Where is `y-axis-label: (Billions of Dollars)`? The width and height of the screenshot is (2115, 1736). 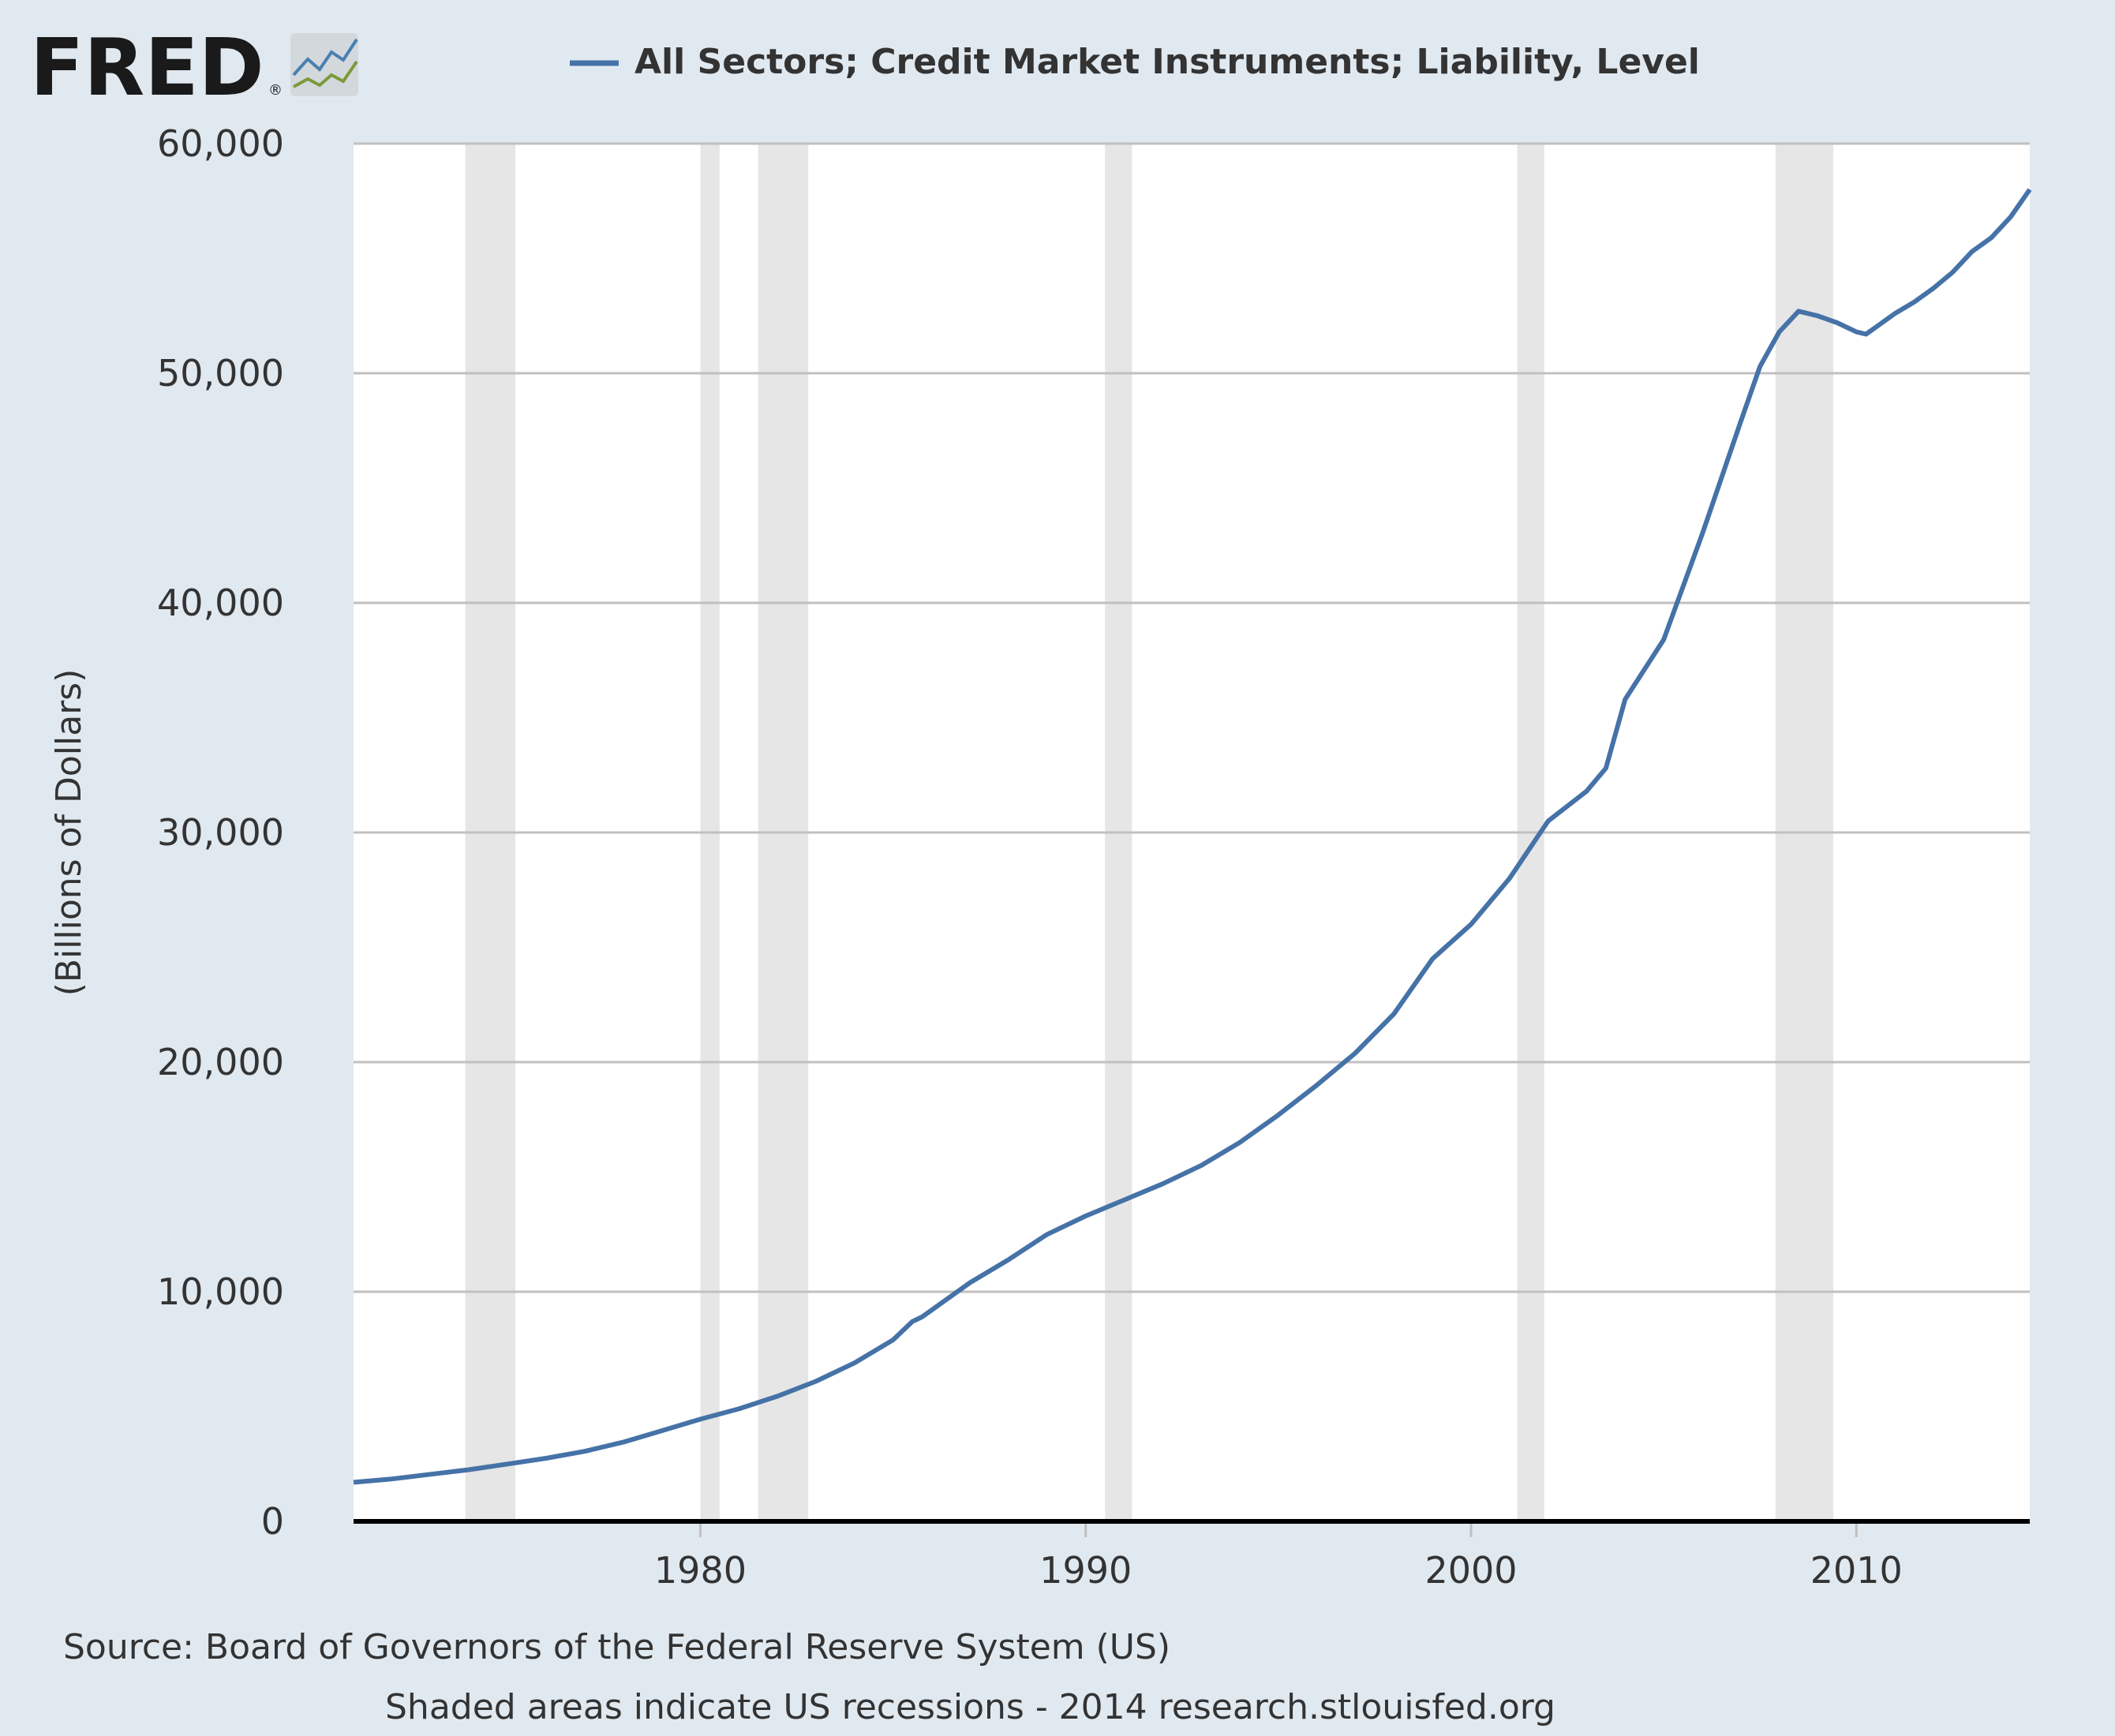
y-axis-label: (Billions of Dollars) is located at coordinates (69, 833).